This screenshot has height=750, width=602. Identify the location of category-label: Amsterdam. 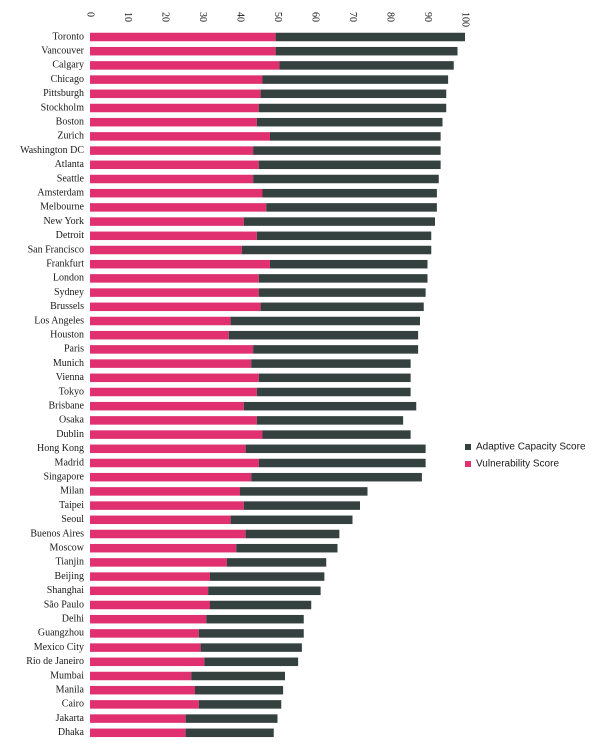
(60, 192).